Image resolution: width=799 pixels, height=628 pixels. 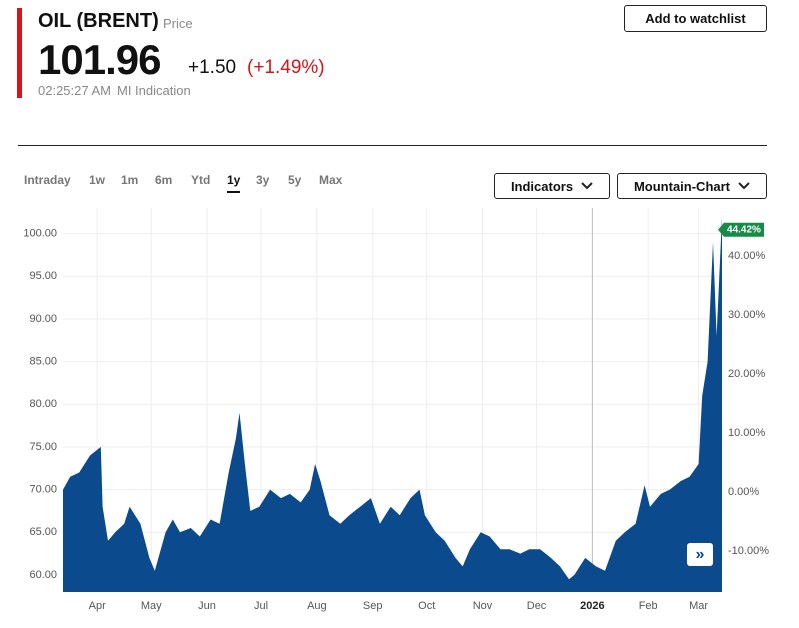 I want to click on tab: 1m, so click(x=130, y=180).